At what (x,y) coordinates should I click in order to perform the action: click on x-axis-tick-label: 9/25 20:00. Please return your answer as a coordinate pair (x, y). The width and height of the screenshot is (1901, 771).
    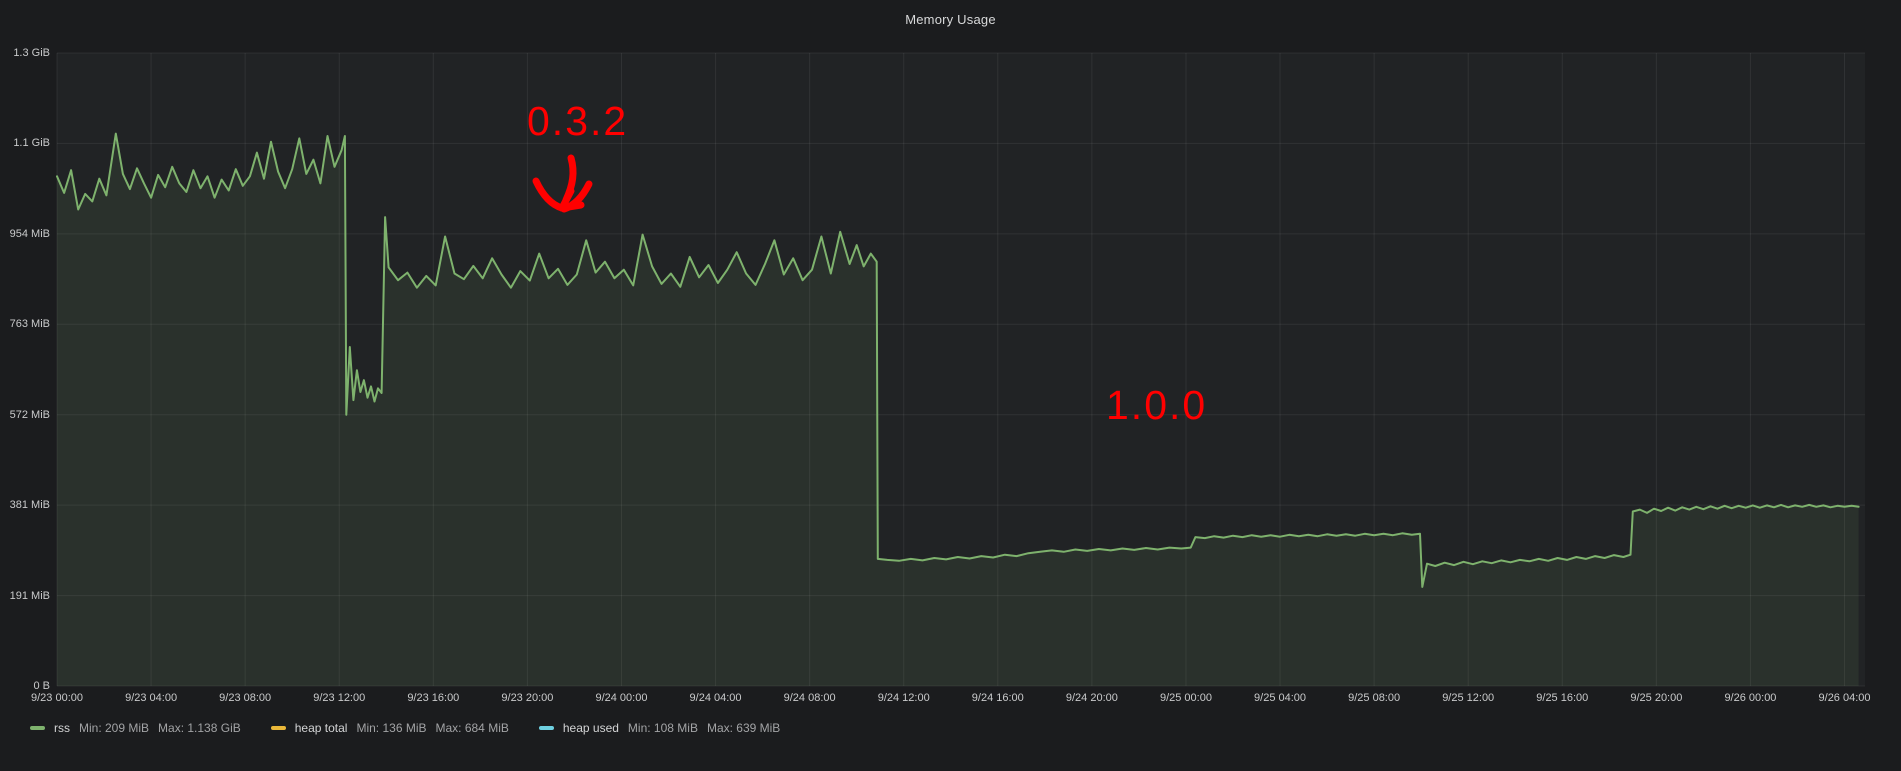
    Looking at the image, I should click on (1656, 698).